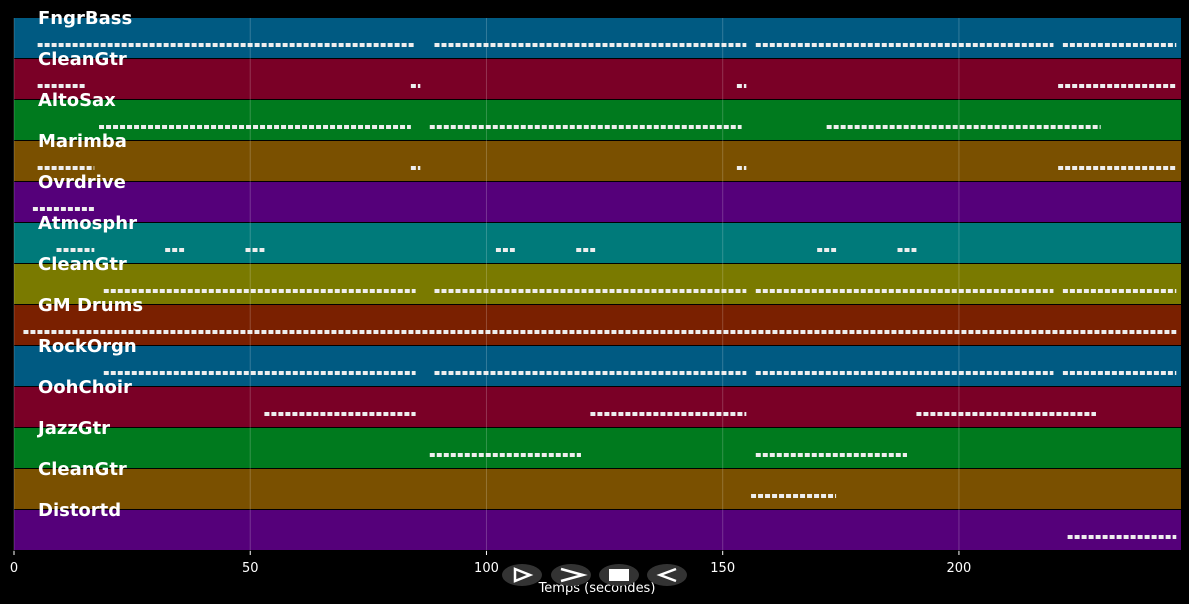  I want to click on track-name: FngrBass, so click(85, 18).